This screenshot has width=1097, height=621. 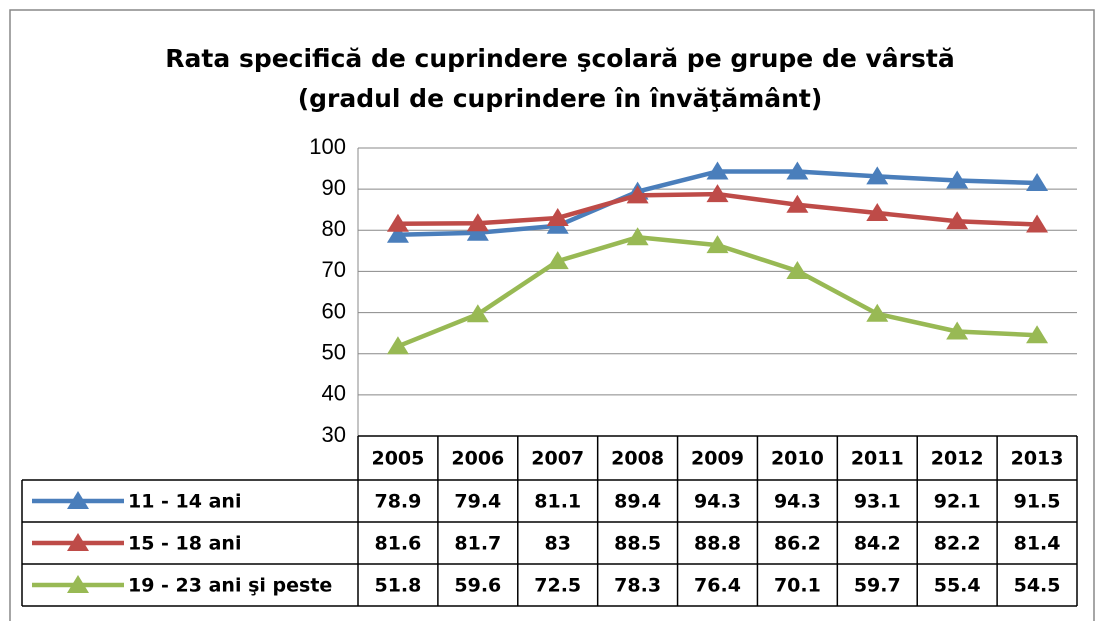 I want to click on legend-label: 19 - 23 ani şi peste, so click(x=230, y=586).